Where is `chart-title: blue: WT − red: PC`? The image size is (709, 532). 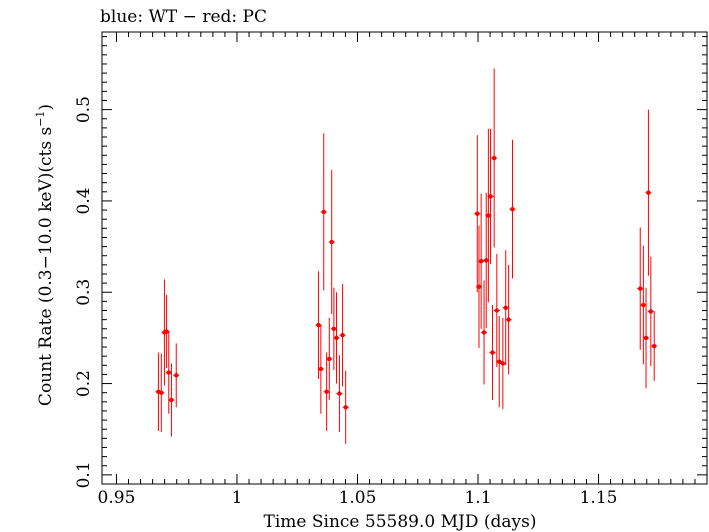
chart-title: blue: WT − red: PC is located at coordinates (183, 17).